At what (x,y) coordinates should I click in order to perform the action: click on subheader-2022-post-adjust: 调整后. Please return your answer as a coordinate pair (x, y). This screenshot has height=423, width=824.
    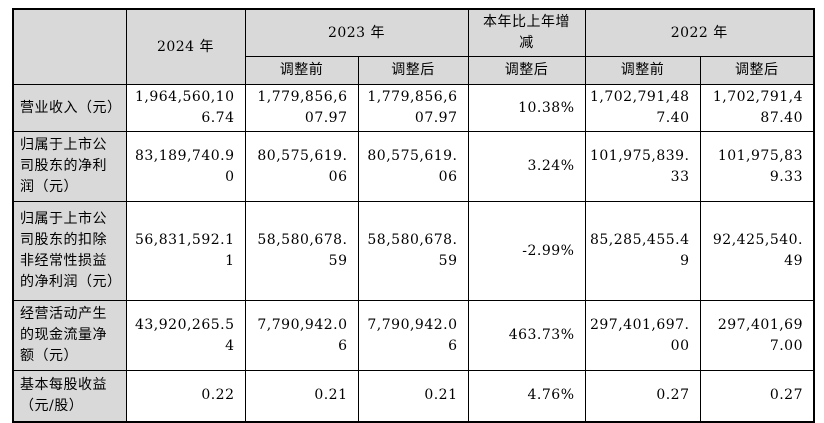
    Looking at the image, I should click on (757, 70).